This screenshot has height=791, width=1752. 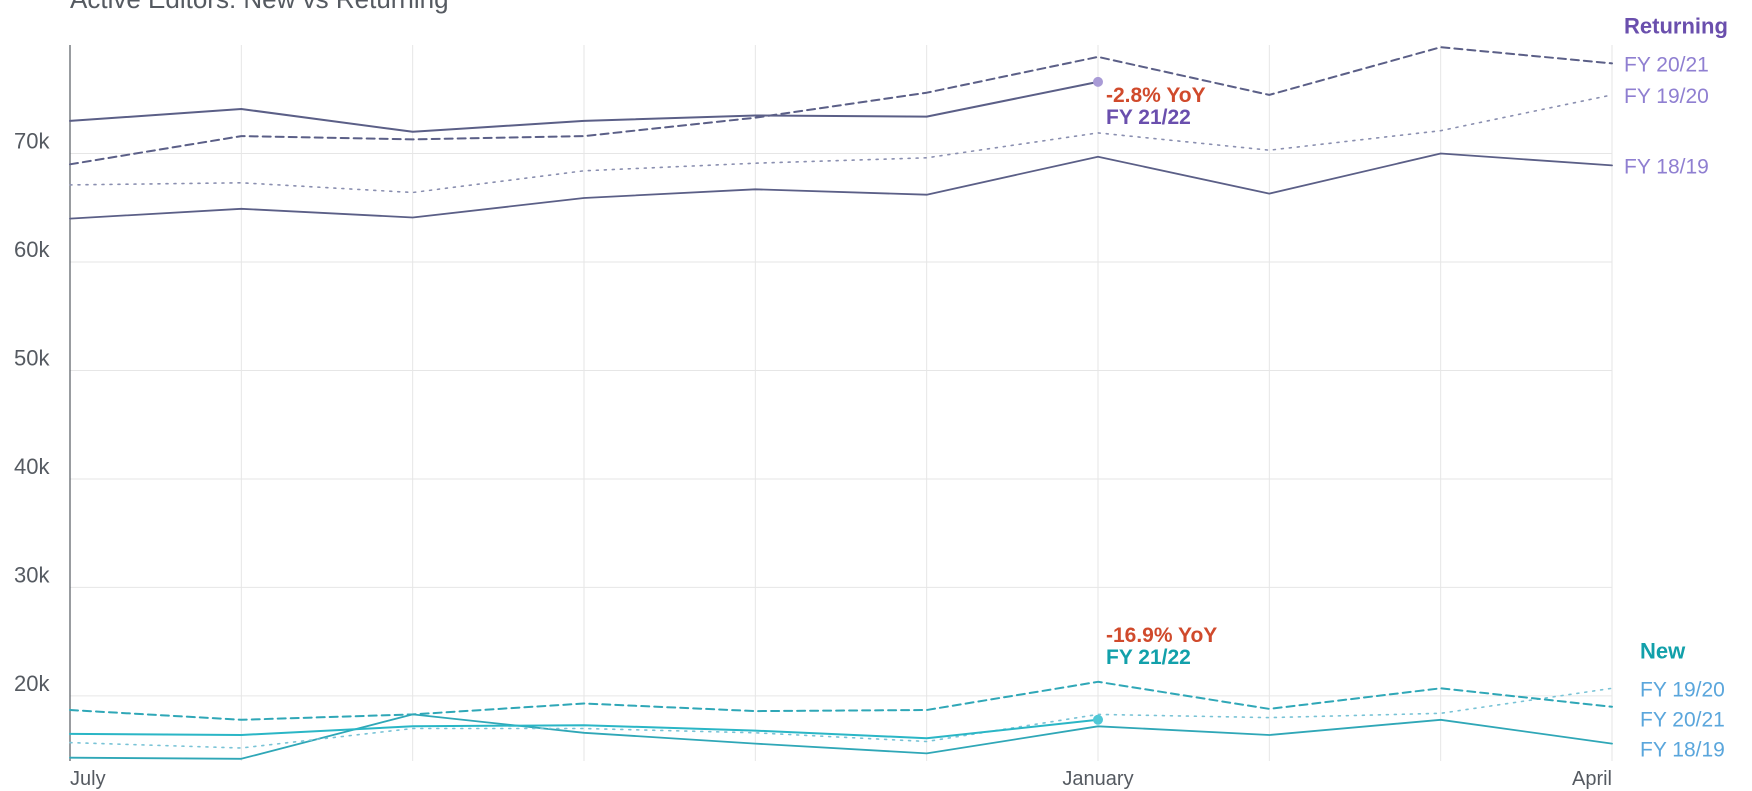 What do you see at coordinates (259, 7) in the screenshot?
I see `chart-title: Active Editors: New vs Returning` at bounding box center [259, 7].